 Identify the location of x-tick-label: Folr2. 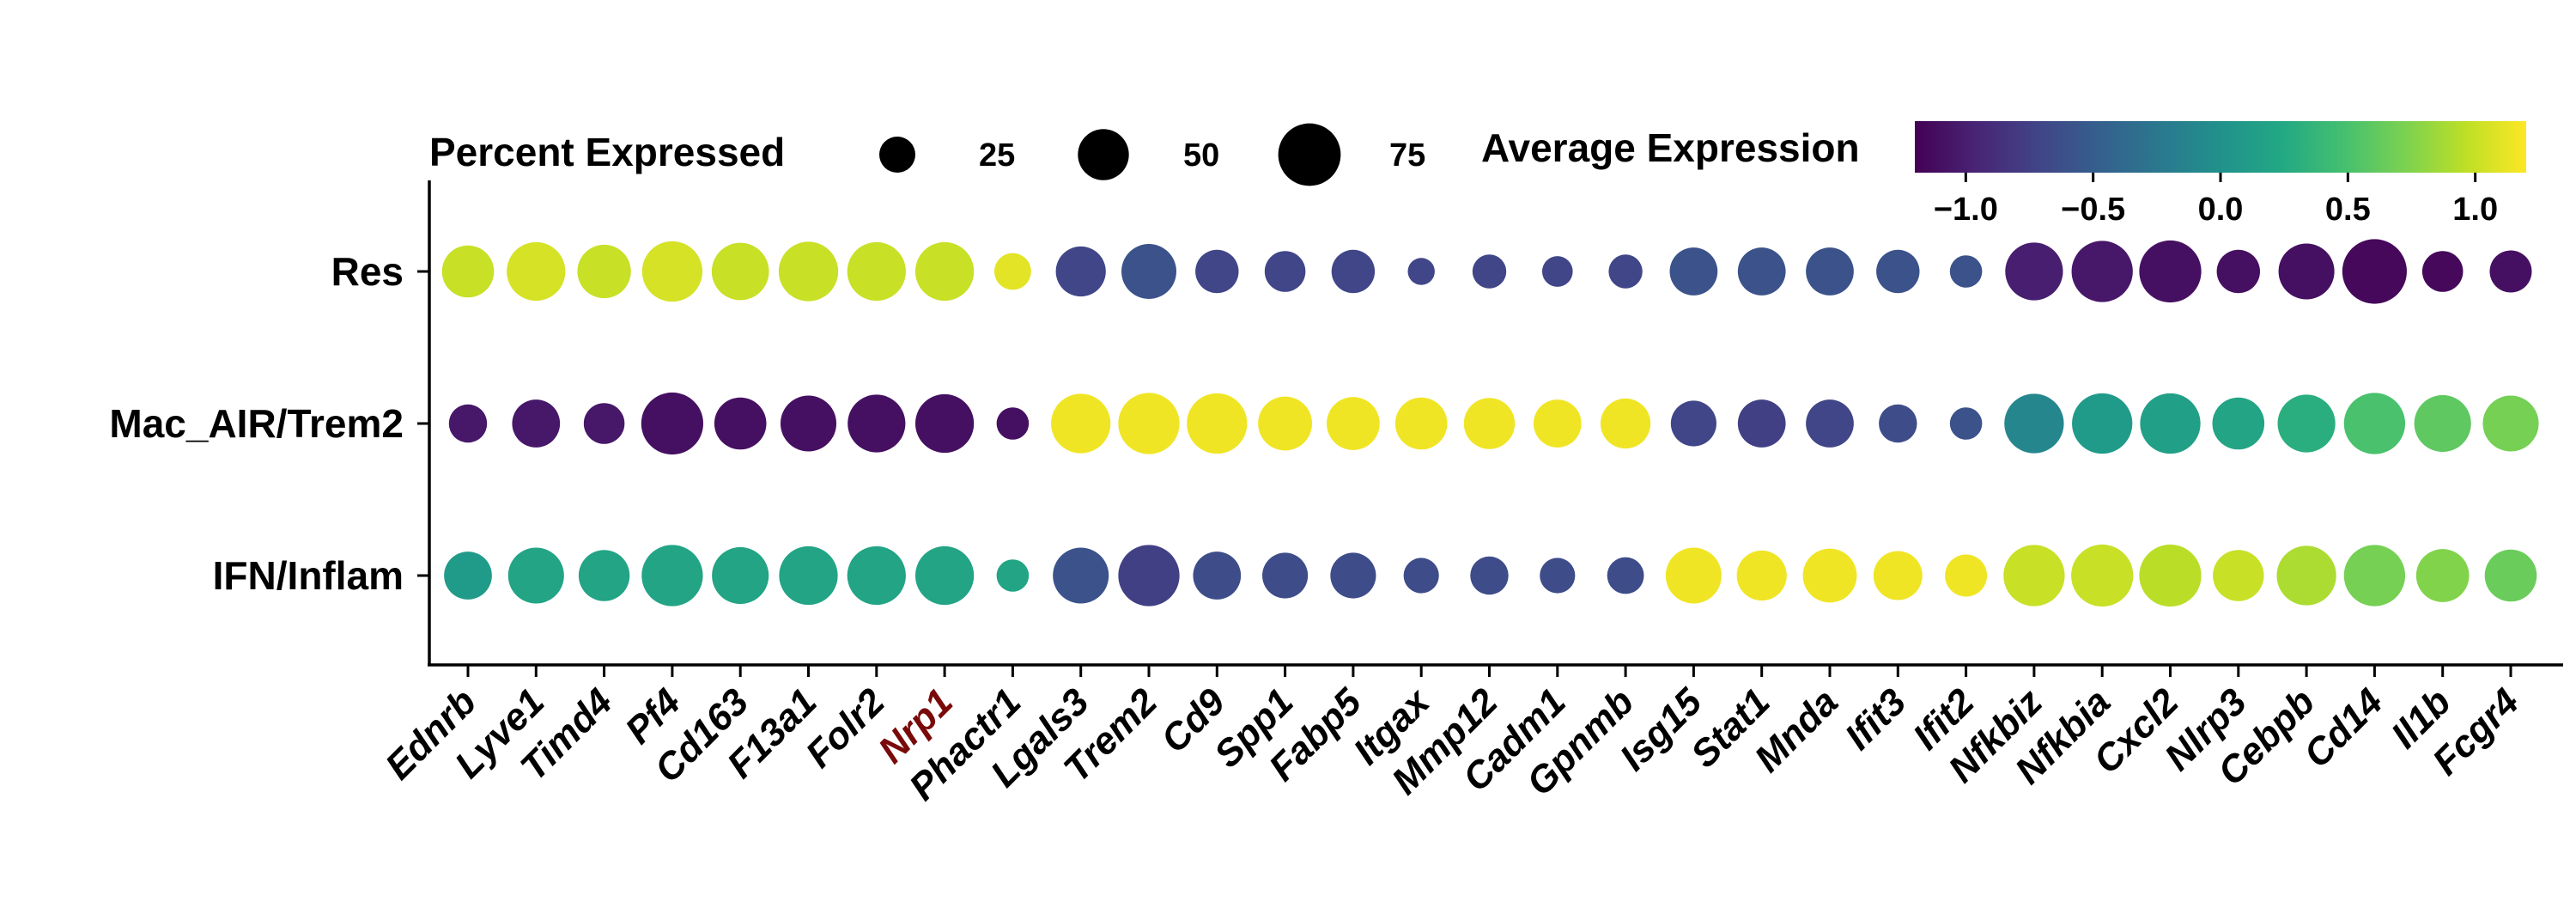
(845, 728).